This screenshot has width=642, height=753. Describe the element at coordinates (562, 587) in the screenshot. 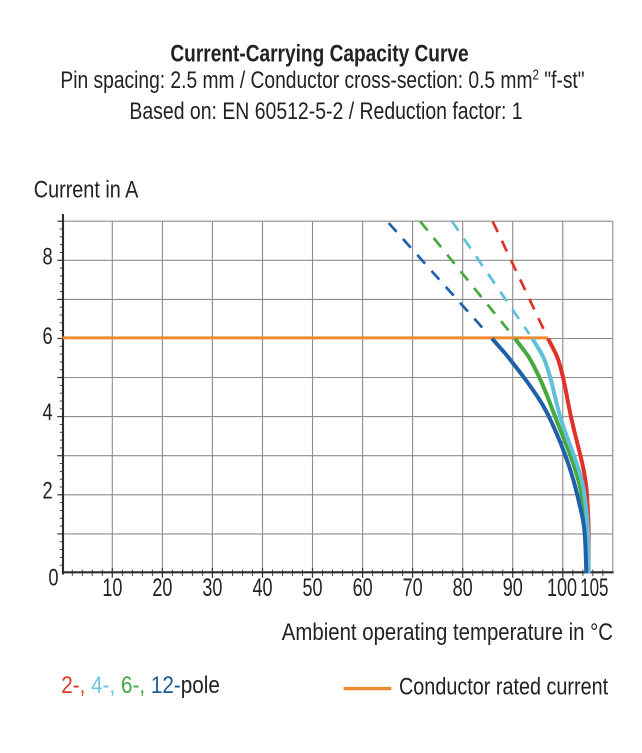

I see `svg-text: 100` at that location.